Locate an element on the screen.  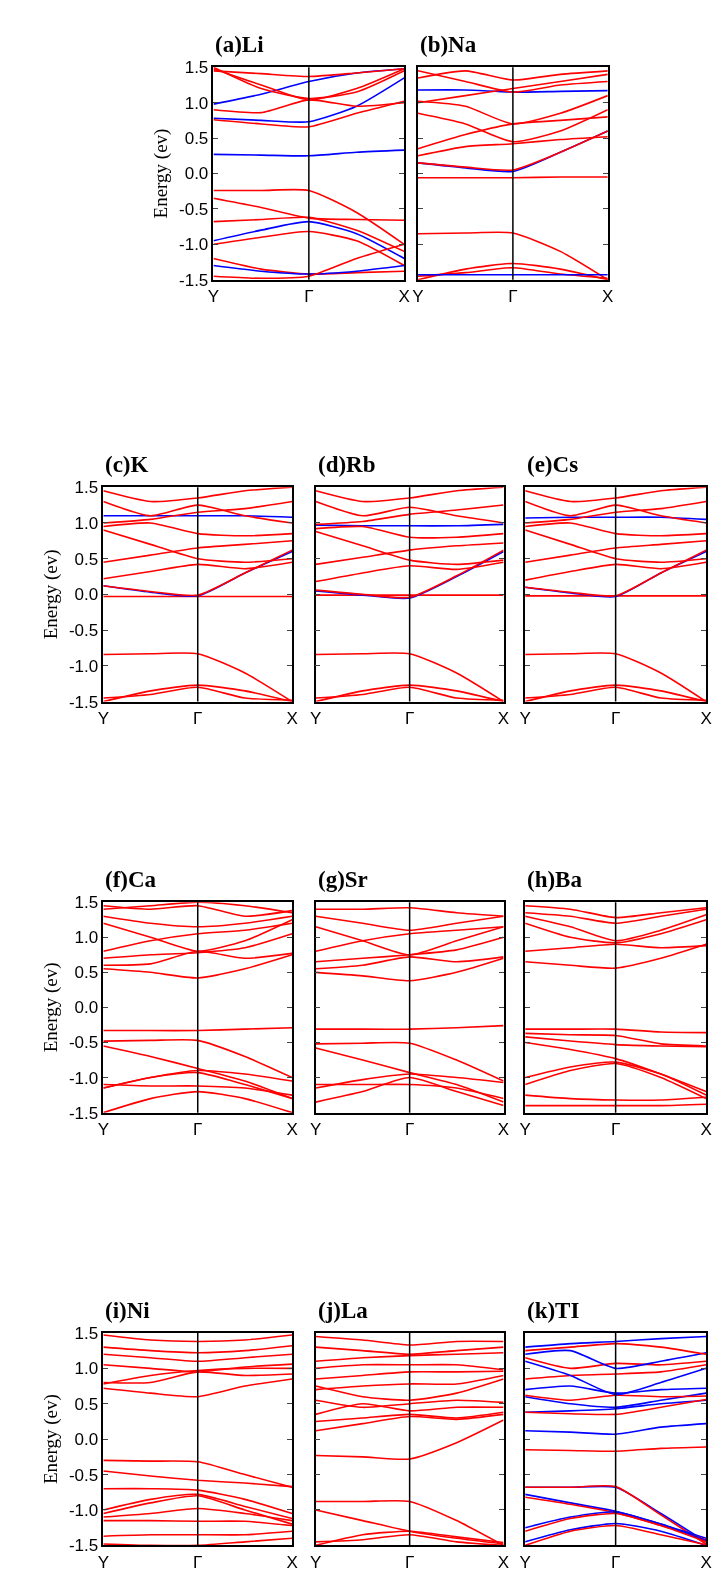
chart-title: (i)Ni is located at coordinates (128, 1310).